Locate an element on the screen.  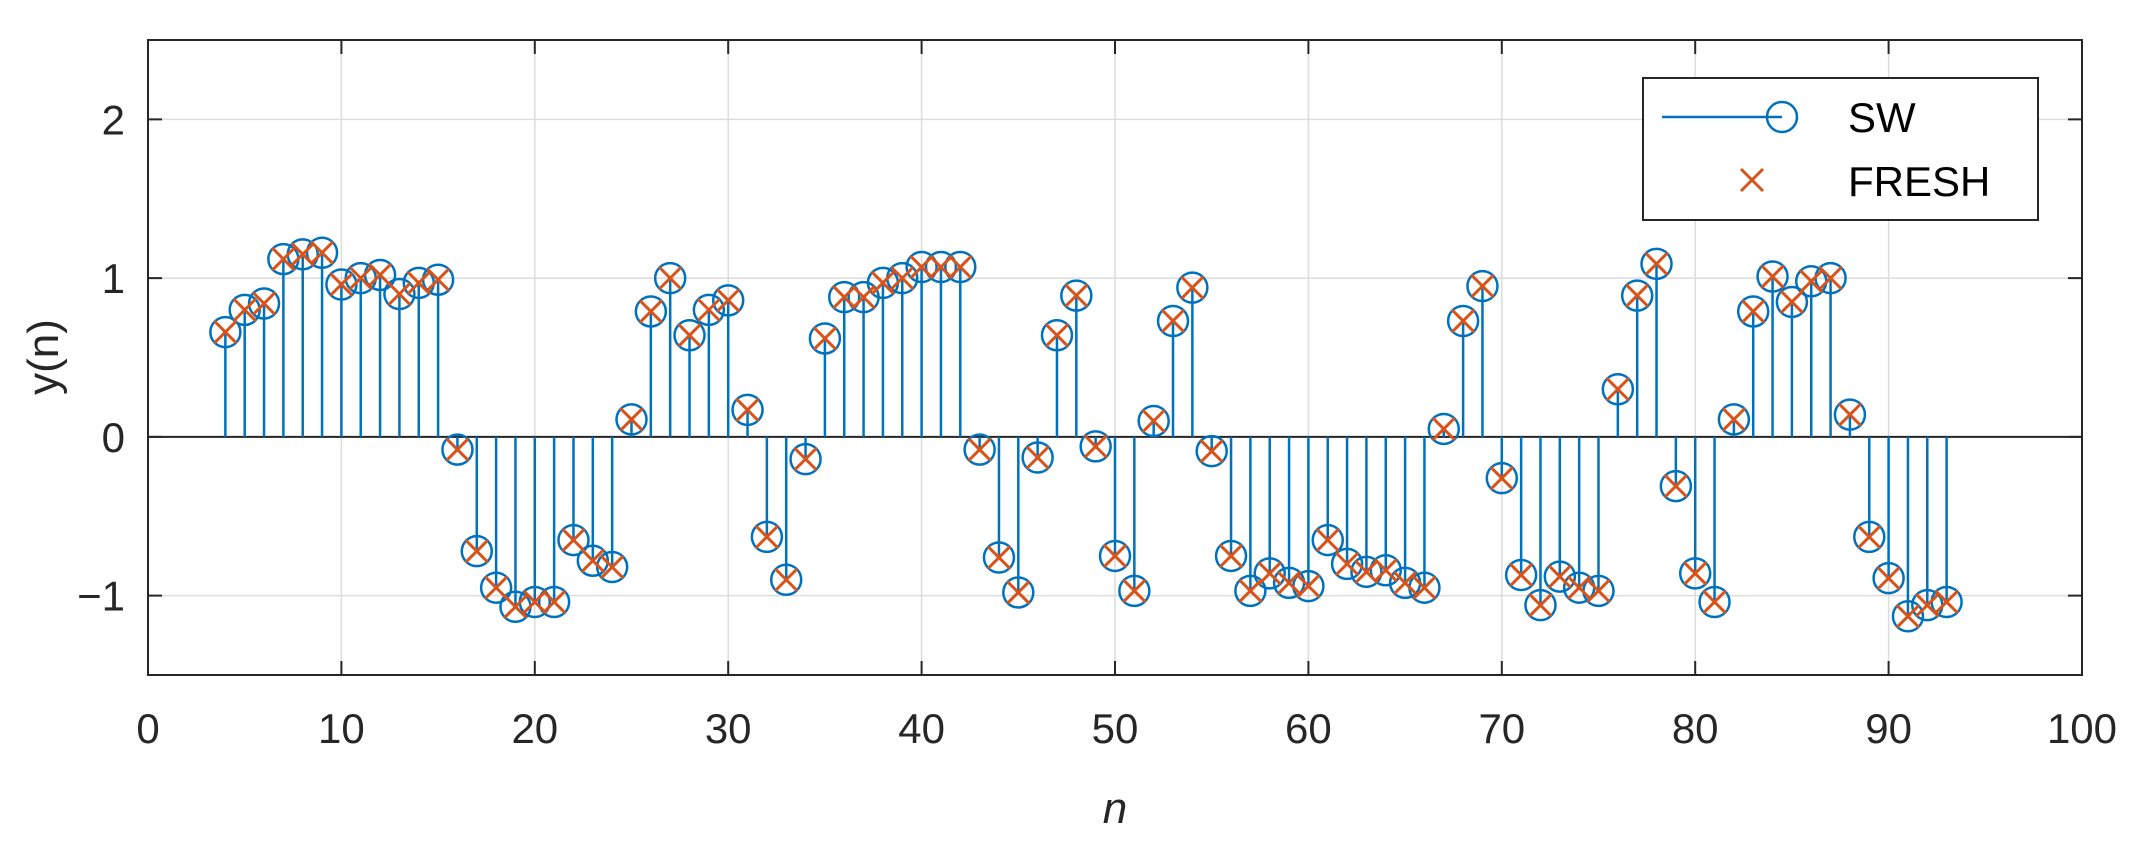
y-tick-label: 2 is located at coordinates (113, 119).